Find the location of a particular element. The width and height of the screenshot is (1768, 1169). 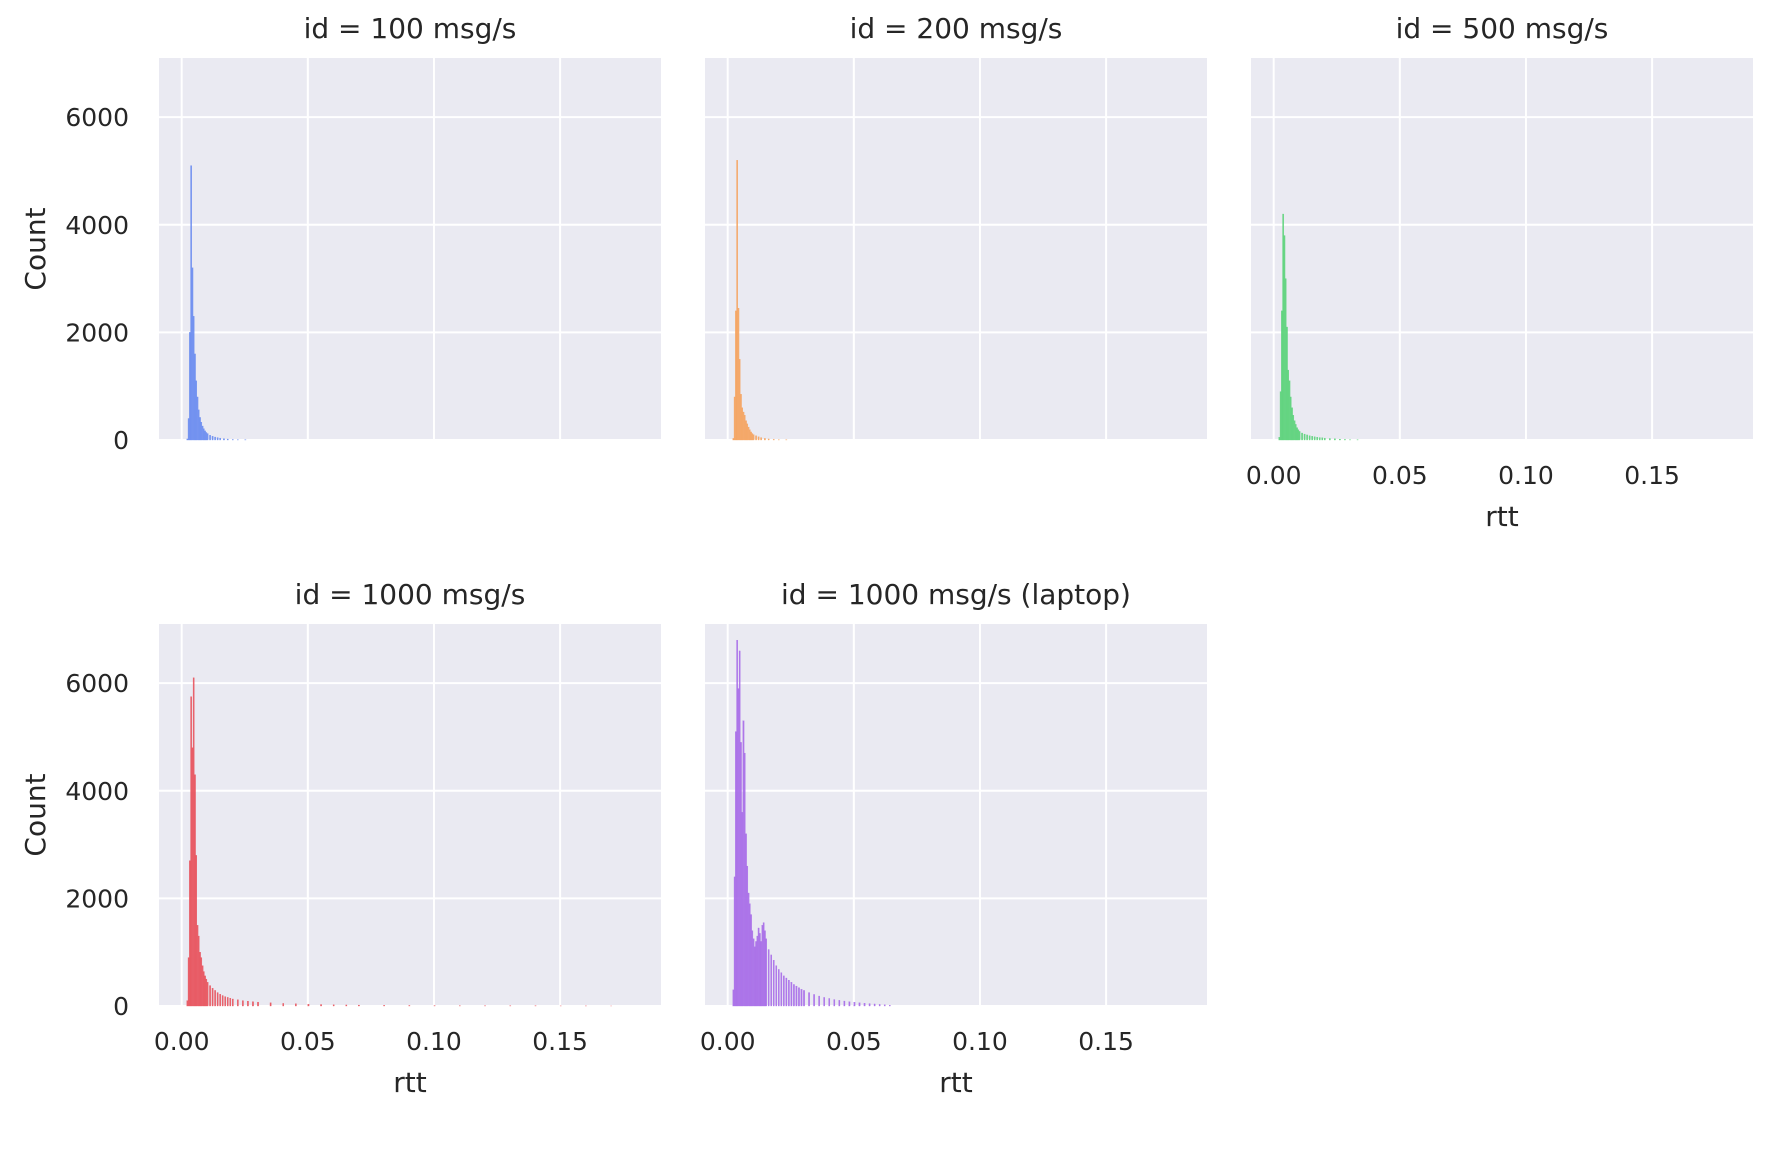

facet-panel: id = 500 msg/s 0.00 0.05 0.10 0.15 rtt is located at coordinates (1499, 272).